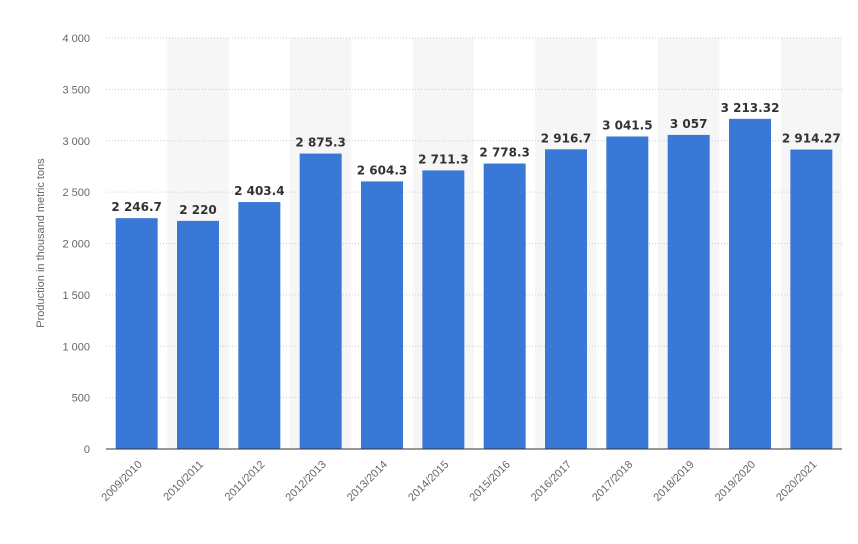 The image size is (858, 544). I want to click on y-tick-label: 0, so click(87, 450).